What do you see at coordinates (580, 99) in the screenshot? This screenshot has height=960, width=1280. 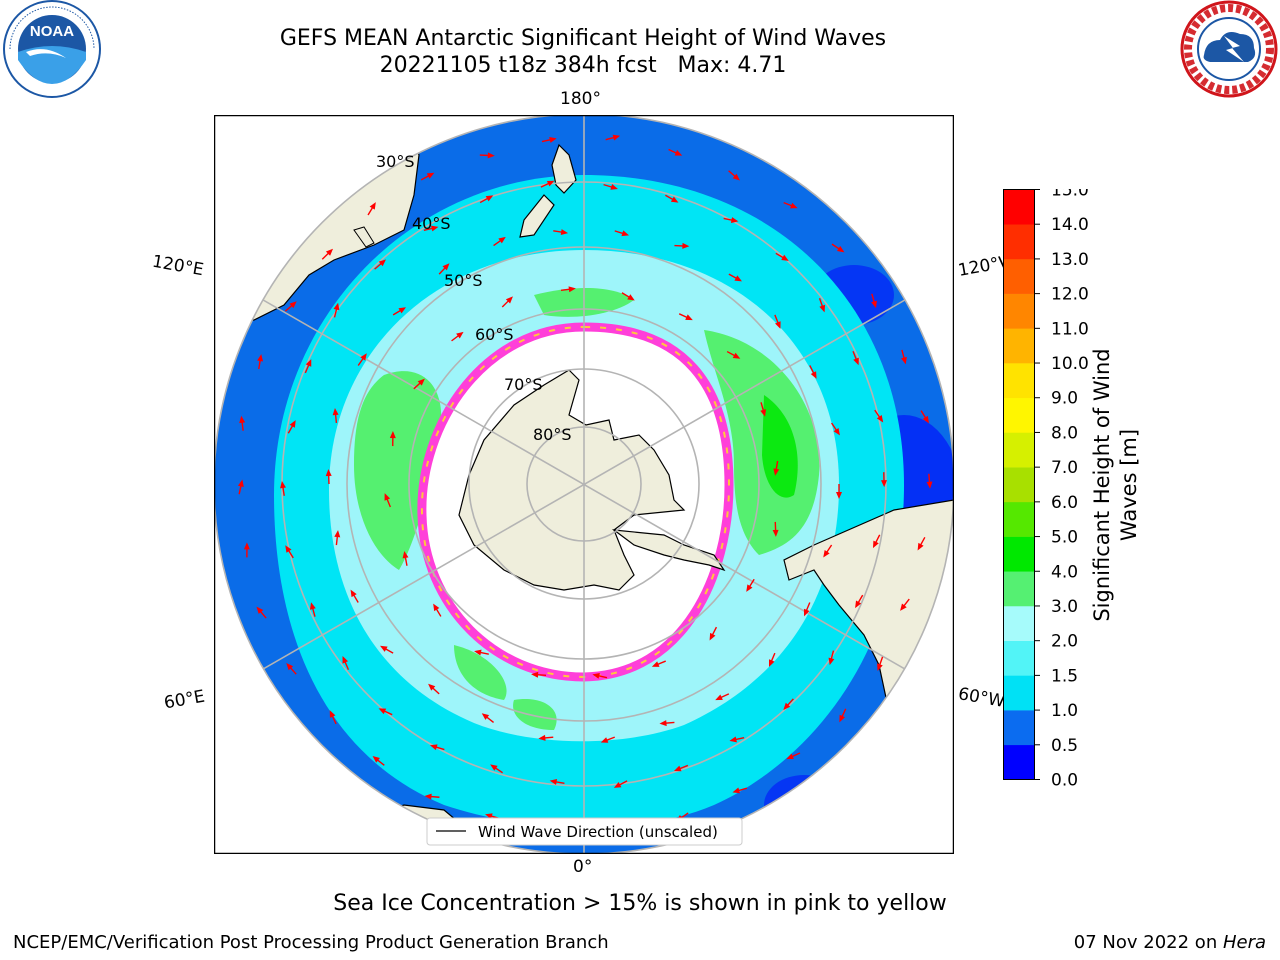 I see `lon-label-180: 180°` at bounding box center [580, 99].